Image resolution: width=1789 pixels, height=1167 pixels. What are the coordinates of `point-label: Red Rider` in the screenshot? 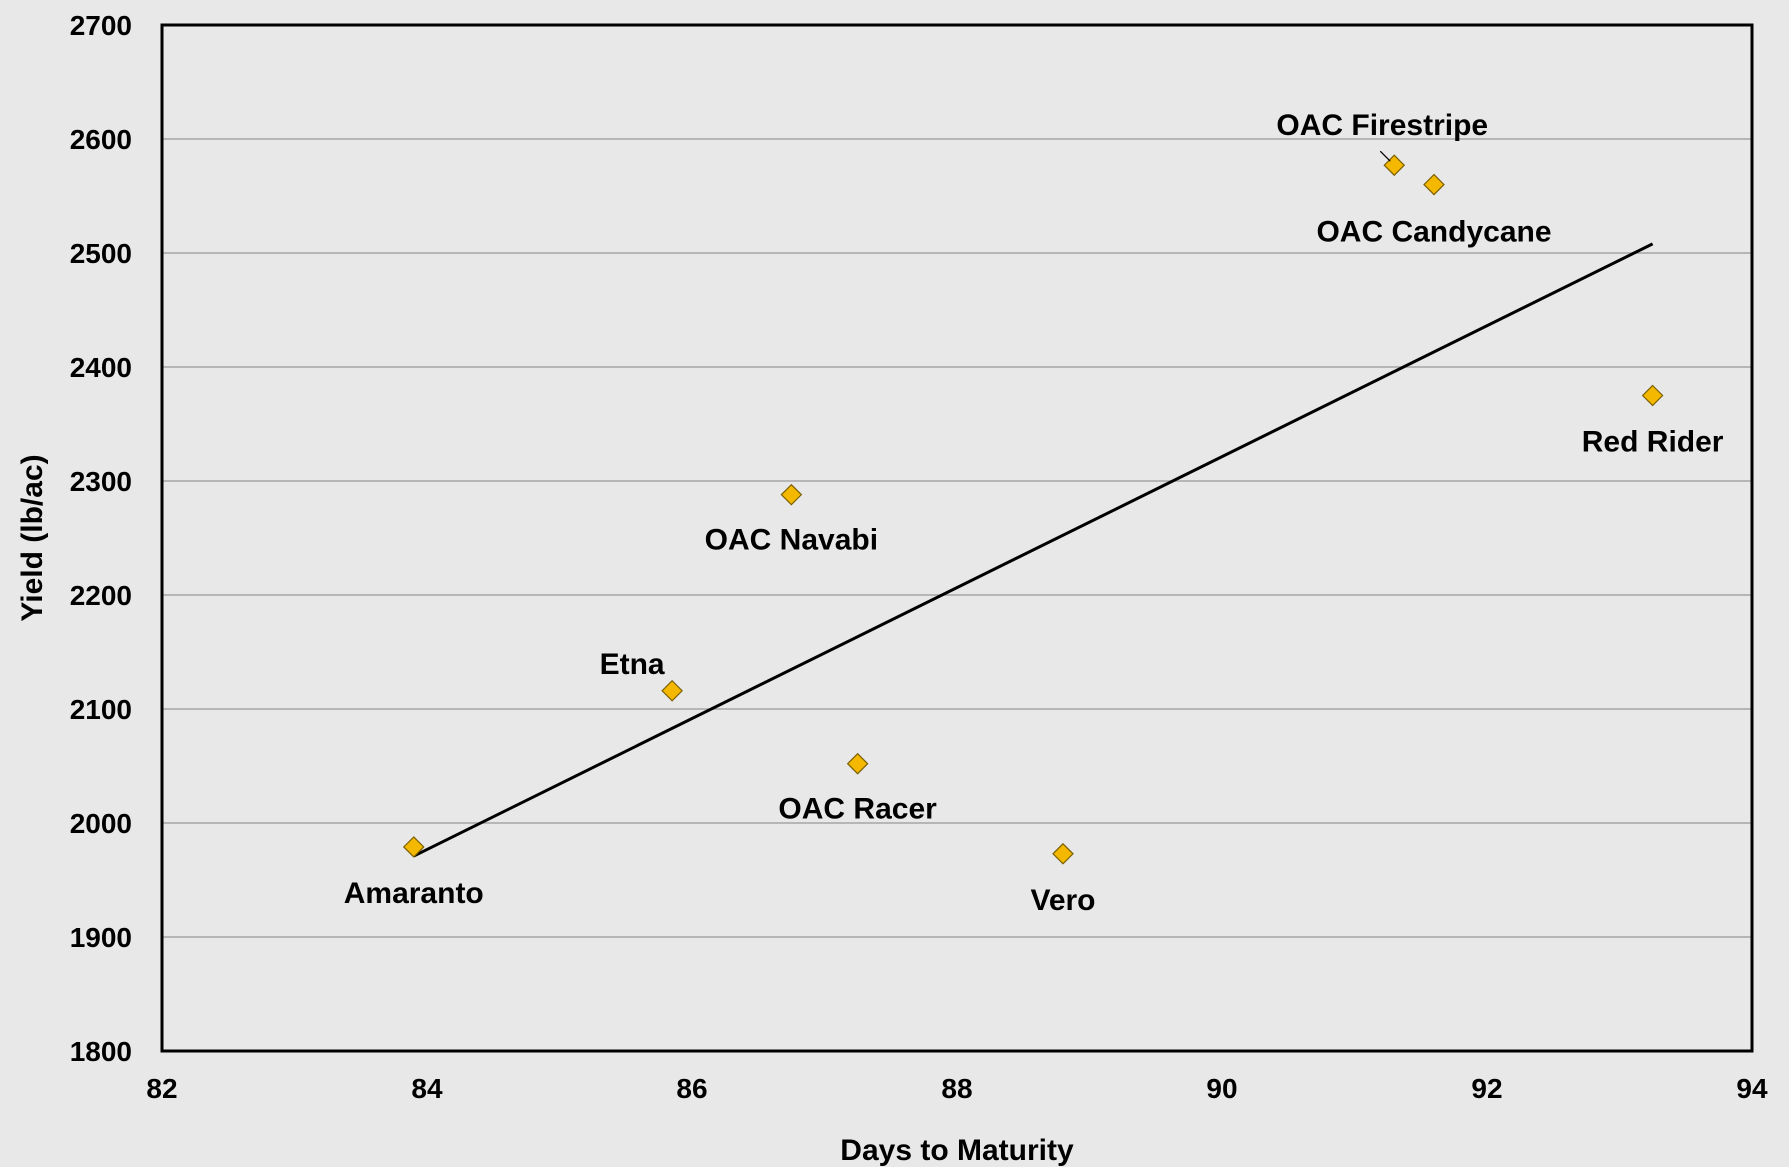 It's located at (1653, 442).